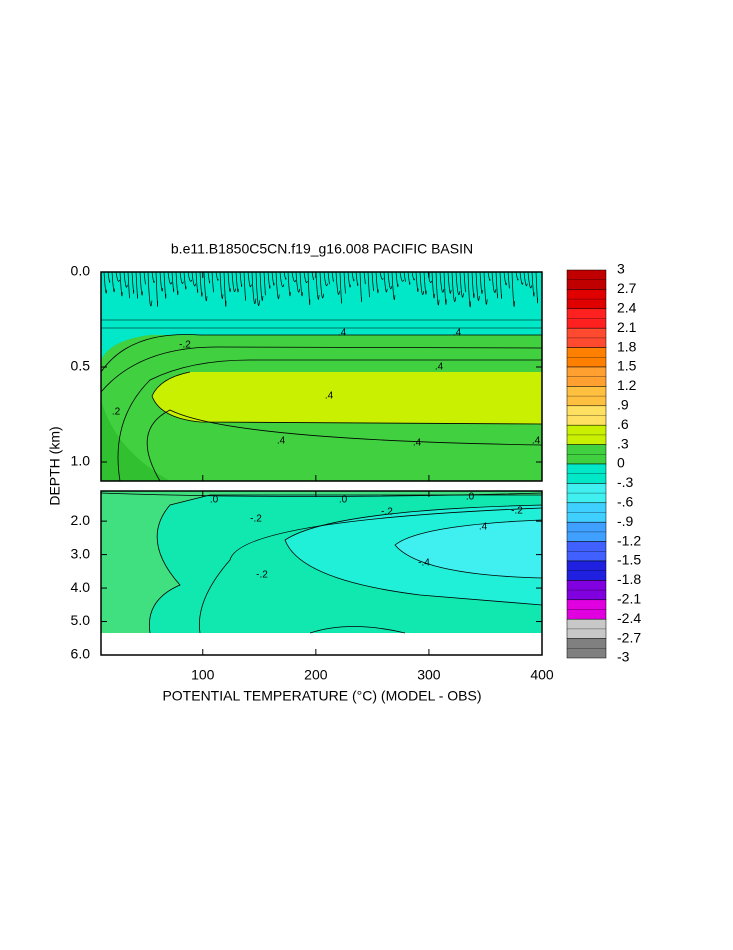 The image size is (733, 950). Describe the element at coordinates (629, 599) in the screenshot. I see `colorbar-label: -2.1` at that location.